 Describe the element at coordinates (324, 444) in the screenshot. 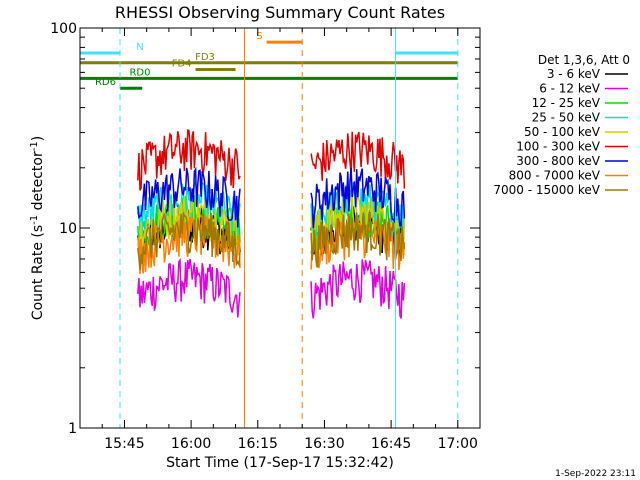

I see `x-tick-label: 16:30` at that location.